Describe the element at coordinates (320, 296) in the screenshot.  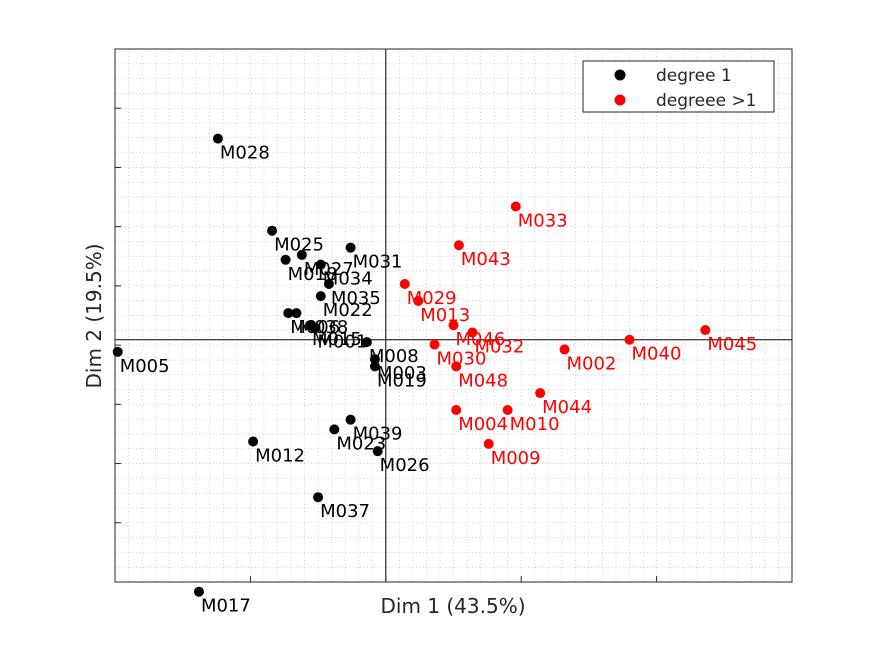
I see `point-m022` at that location.